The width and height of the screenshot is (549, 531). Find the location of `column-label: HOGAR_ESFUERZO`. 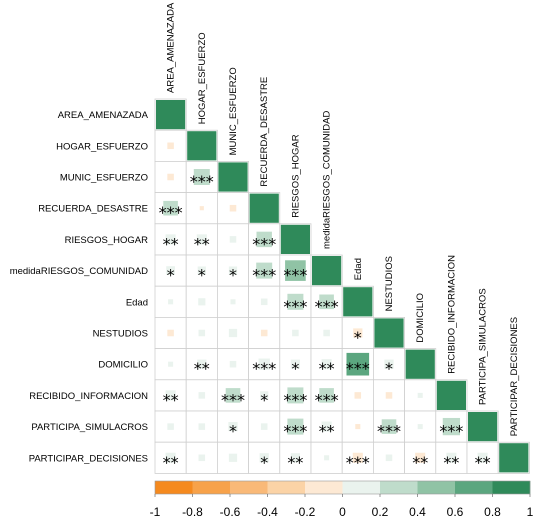

column-label: HOGAR_ESFUERZO is located at coordinates (202, 78).